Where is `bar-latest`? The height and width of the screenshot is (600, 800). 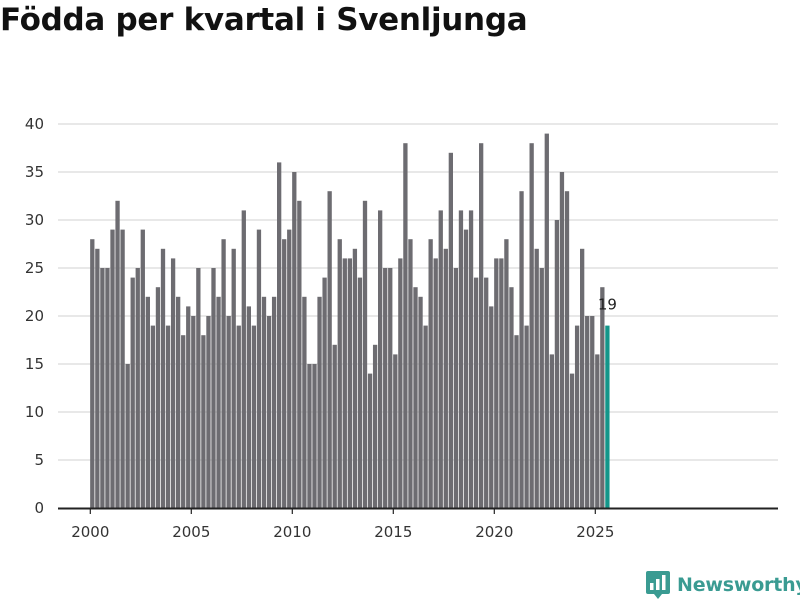 bar-latest is located at coordinates (607, 416).